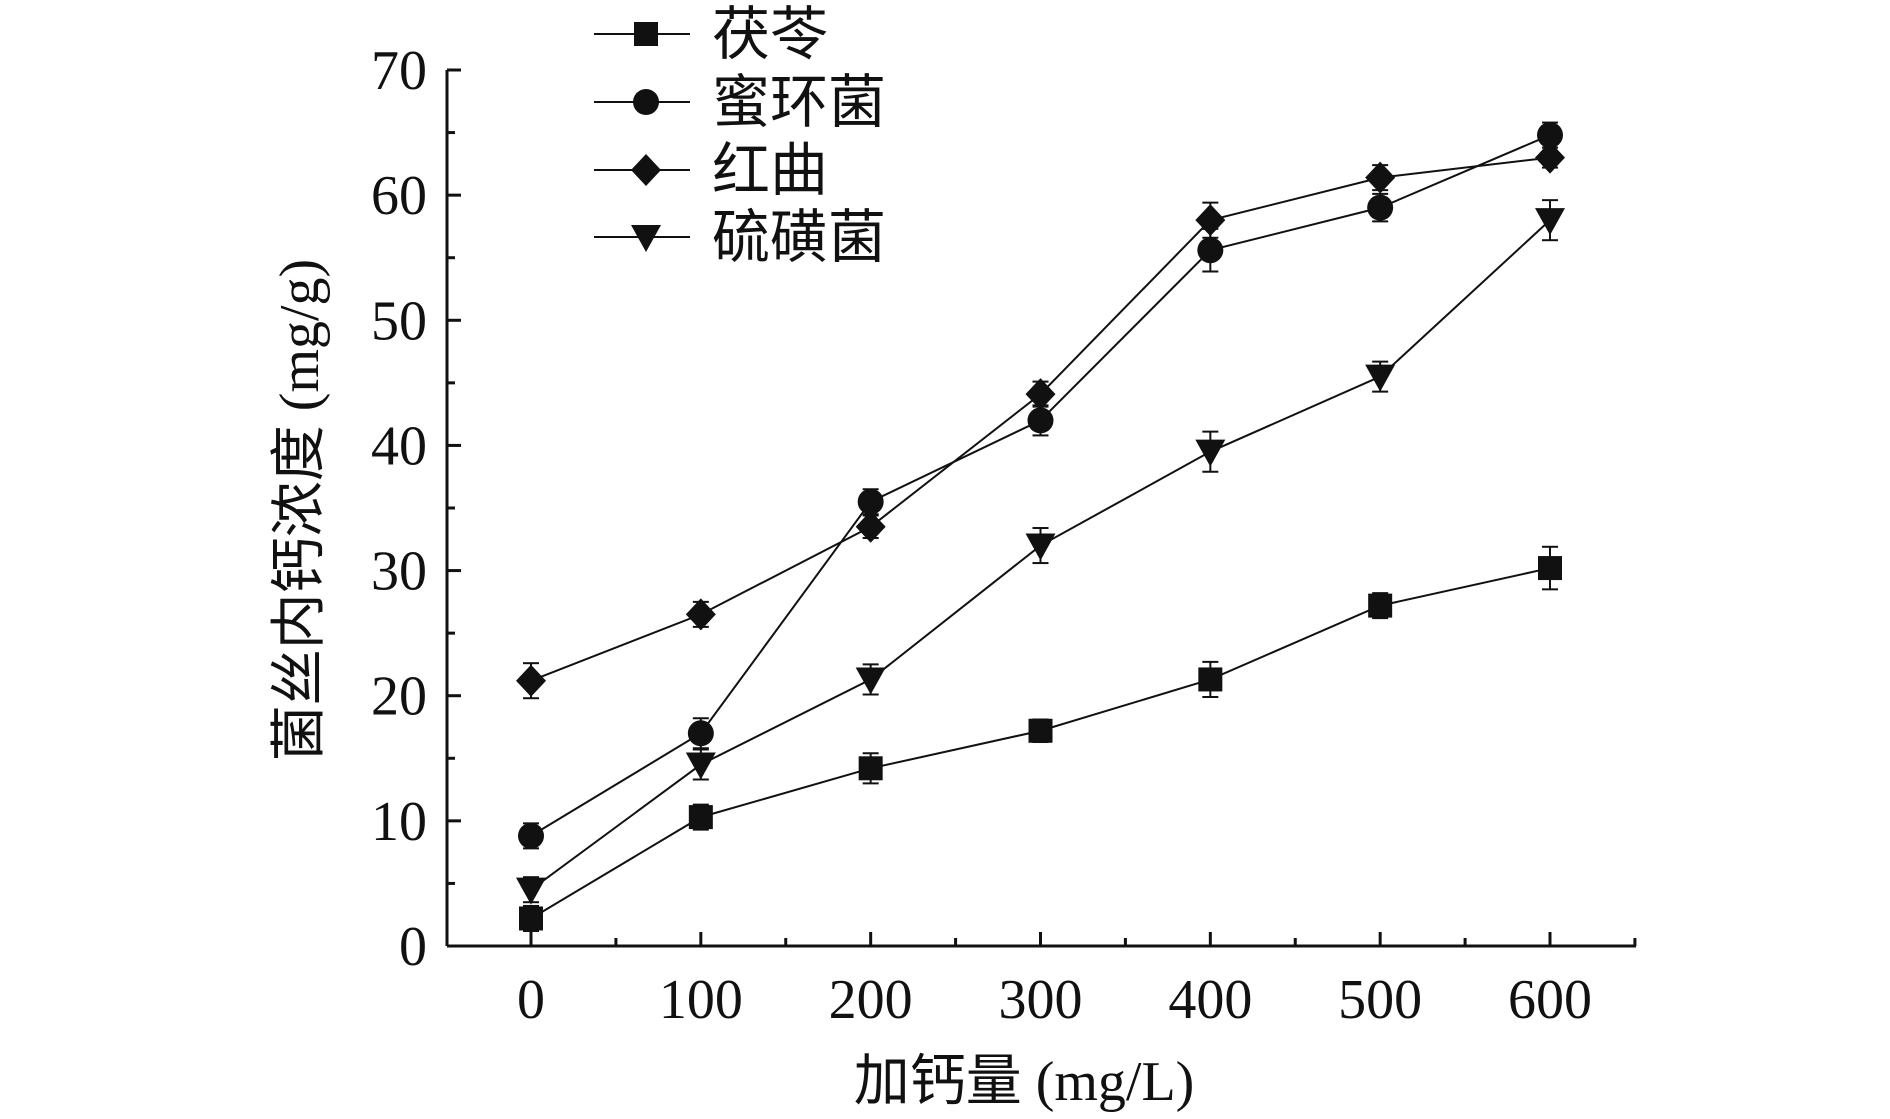  Describe the element at coordinates (399, 71) in the screenshot. I see `y-tick-label: 70` at that location.